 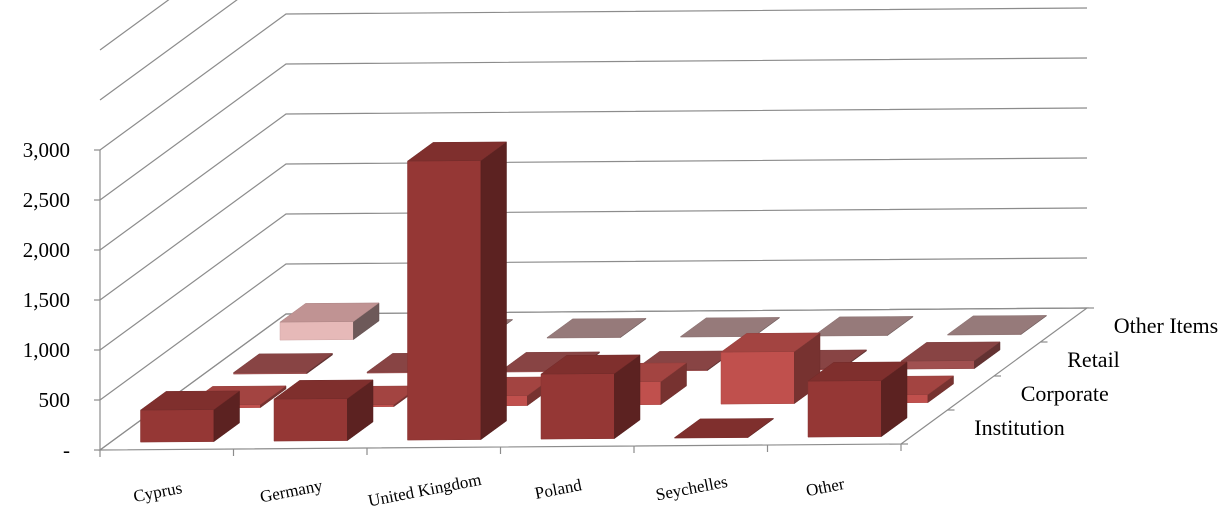 What do you see at coordinates (1065, 393) in the screenshot?
I see `series-axis-label: Corporate` at bounding box center [1065, 393].